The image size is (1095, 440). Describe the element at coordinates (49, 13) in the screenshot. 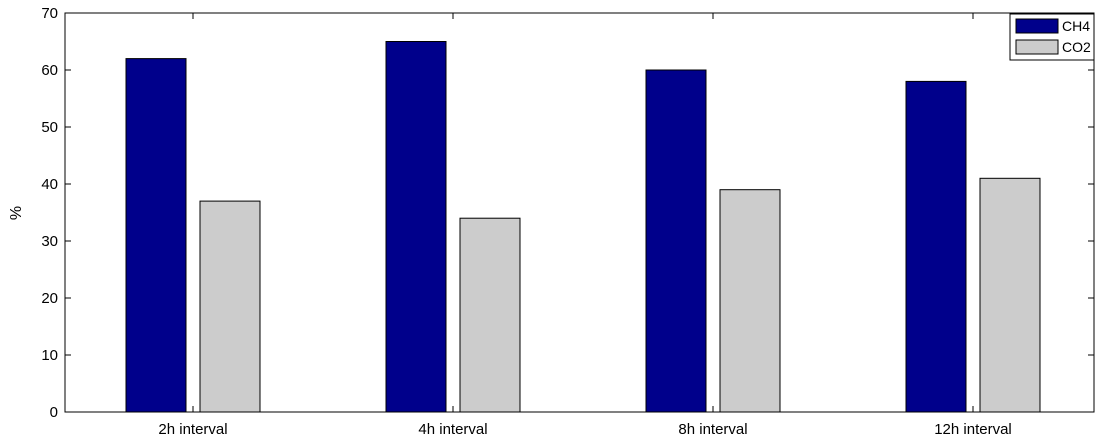

I see `y-tick-label: 70` at that location.